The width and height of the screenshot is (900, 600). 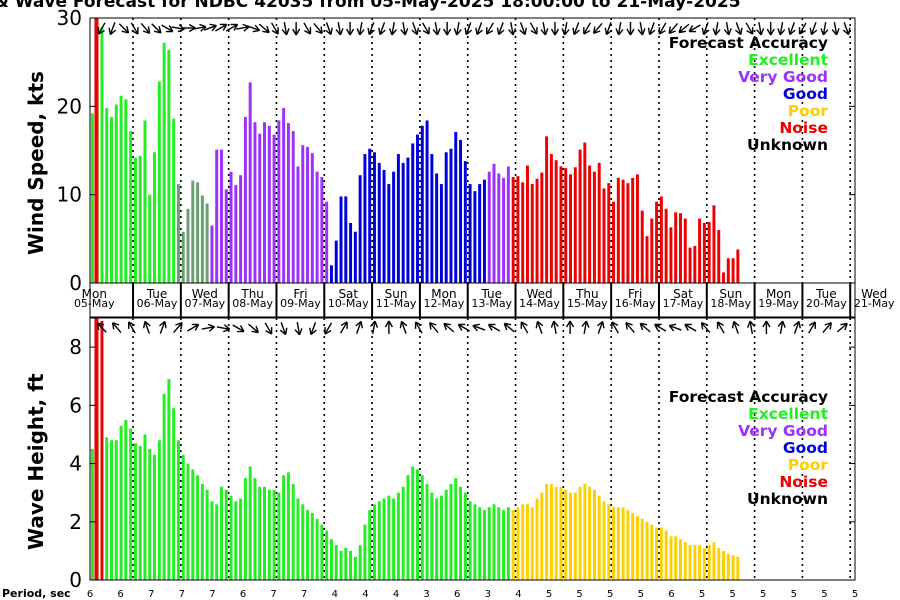 I want to click on period-value: 5, so click(x=824, y=594).